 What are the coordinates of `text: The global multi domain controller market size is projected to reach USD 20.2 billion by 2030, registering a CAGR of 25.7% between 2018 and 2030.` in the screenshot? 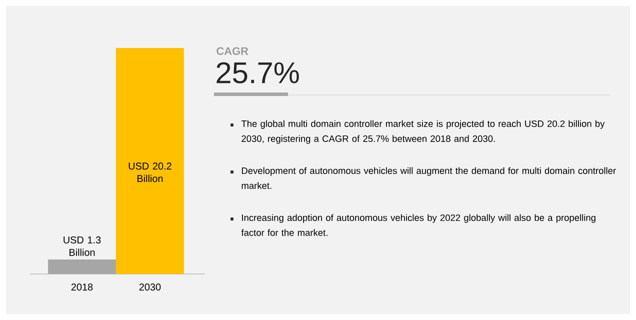 It's located at (423, 132).